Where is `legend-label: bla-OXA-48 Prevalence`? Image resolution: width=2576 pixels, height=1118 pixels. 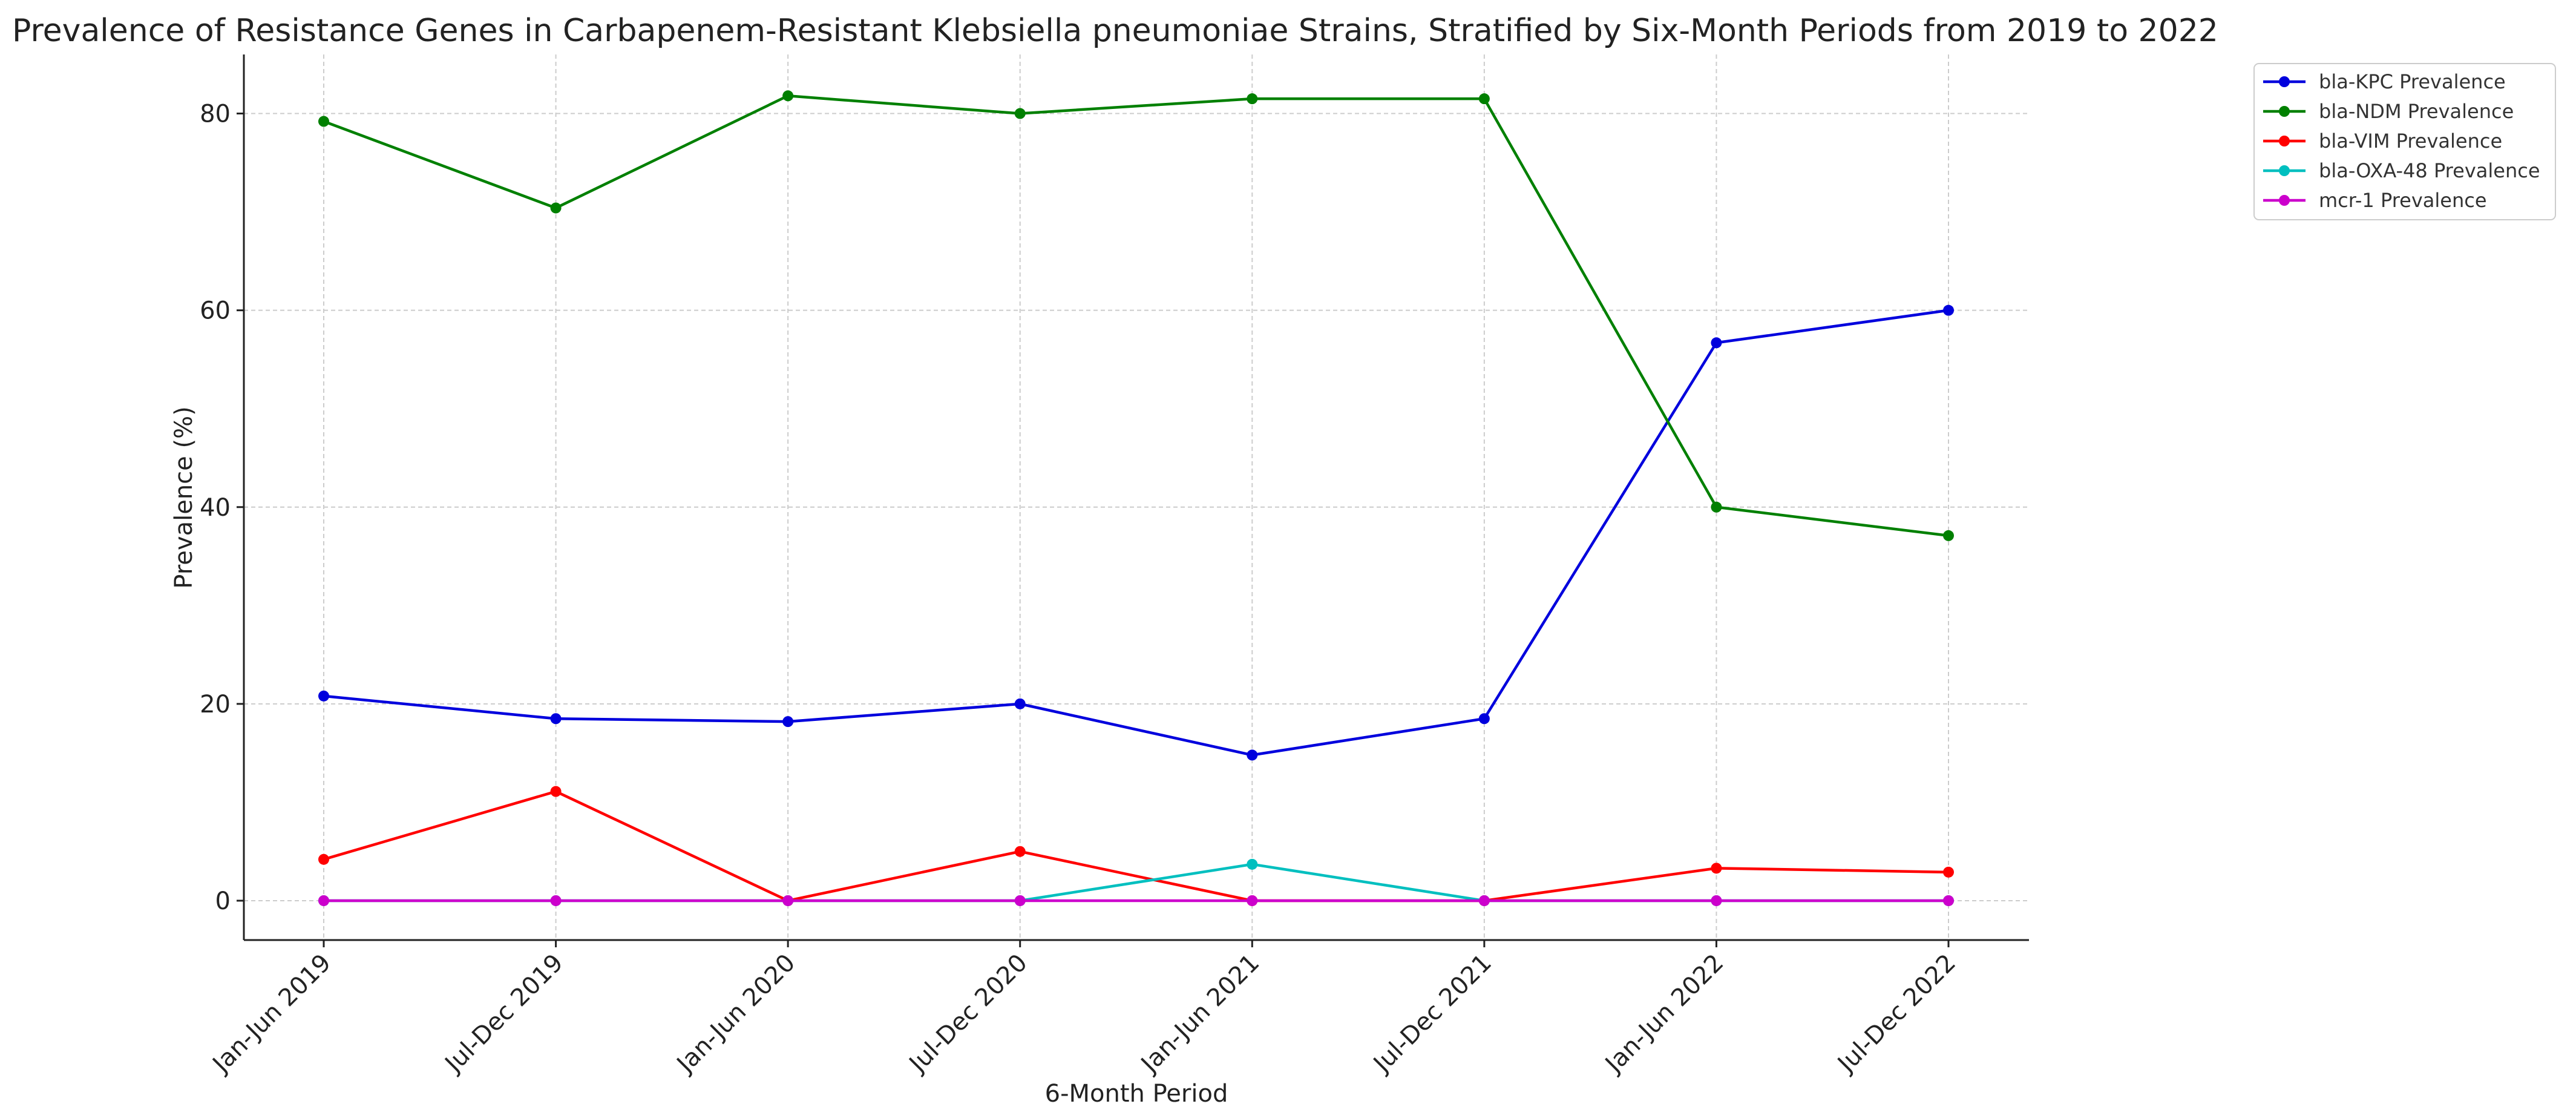 legend-label: bla-OXA-48 Prevalence is located at coordinates (2429, 170).